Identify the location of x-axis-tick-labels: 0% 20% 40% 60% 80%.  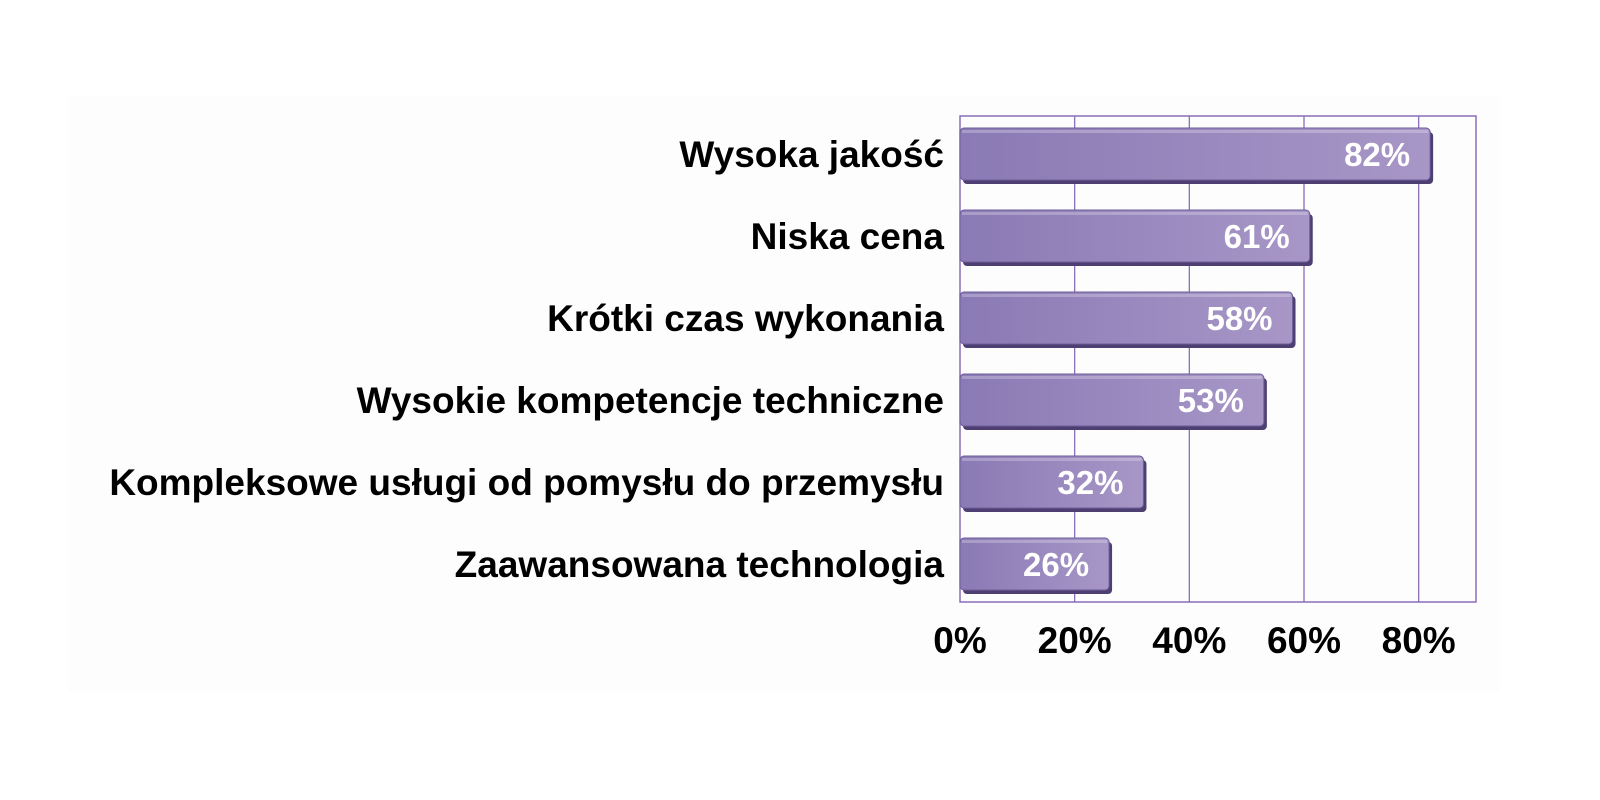
(1194, 640).